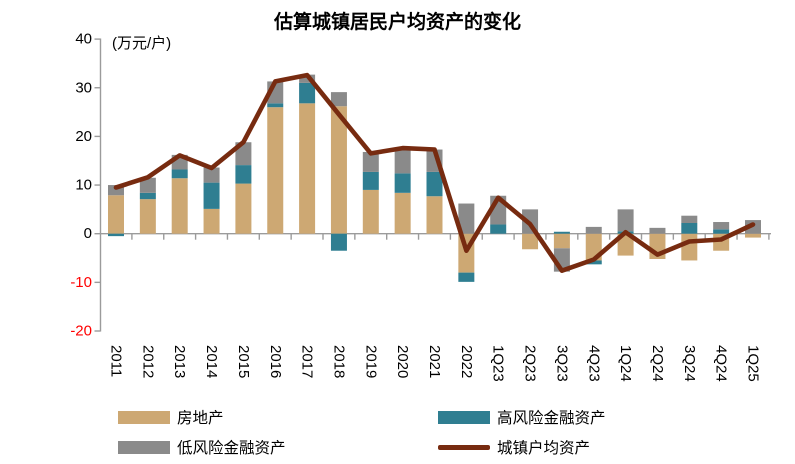 Image resolution: width=795 pixels, height=464 pixels. I want to click on legend-item-high-risk: 高风险金融资产, so click(522, 418).